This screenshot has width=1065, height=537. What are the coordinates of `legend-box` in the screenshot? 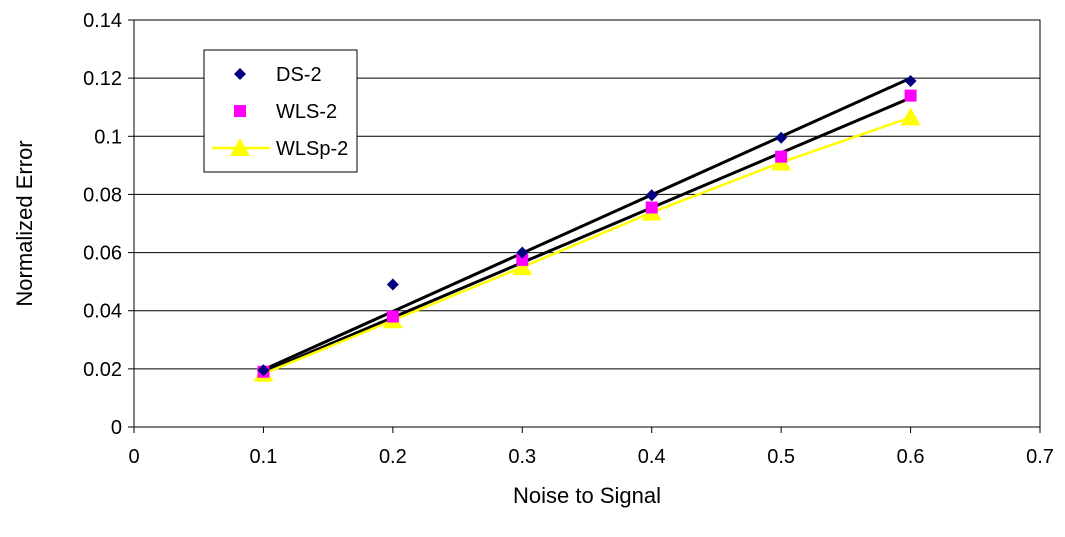 It's located at (280, 111).